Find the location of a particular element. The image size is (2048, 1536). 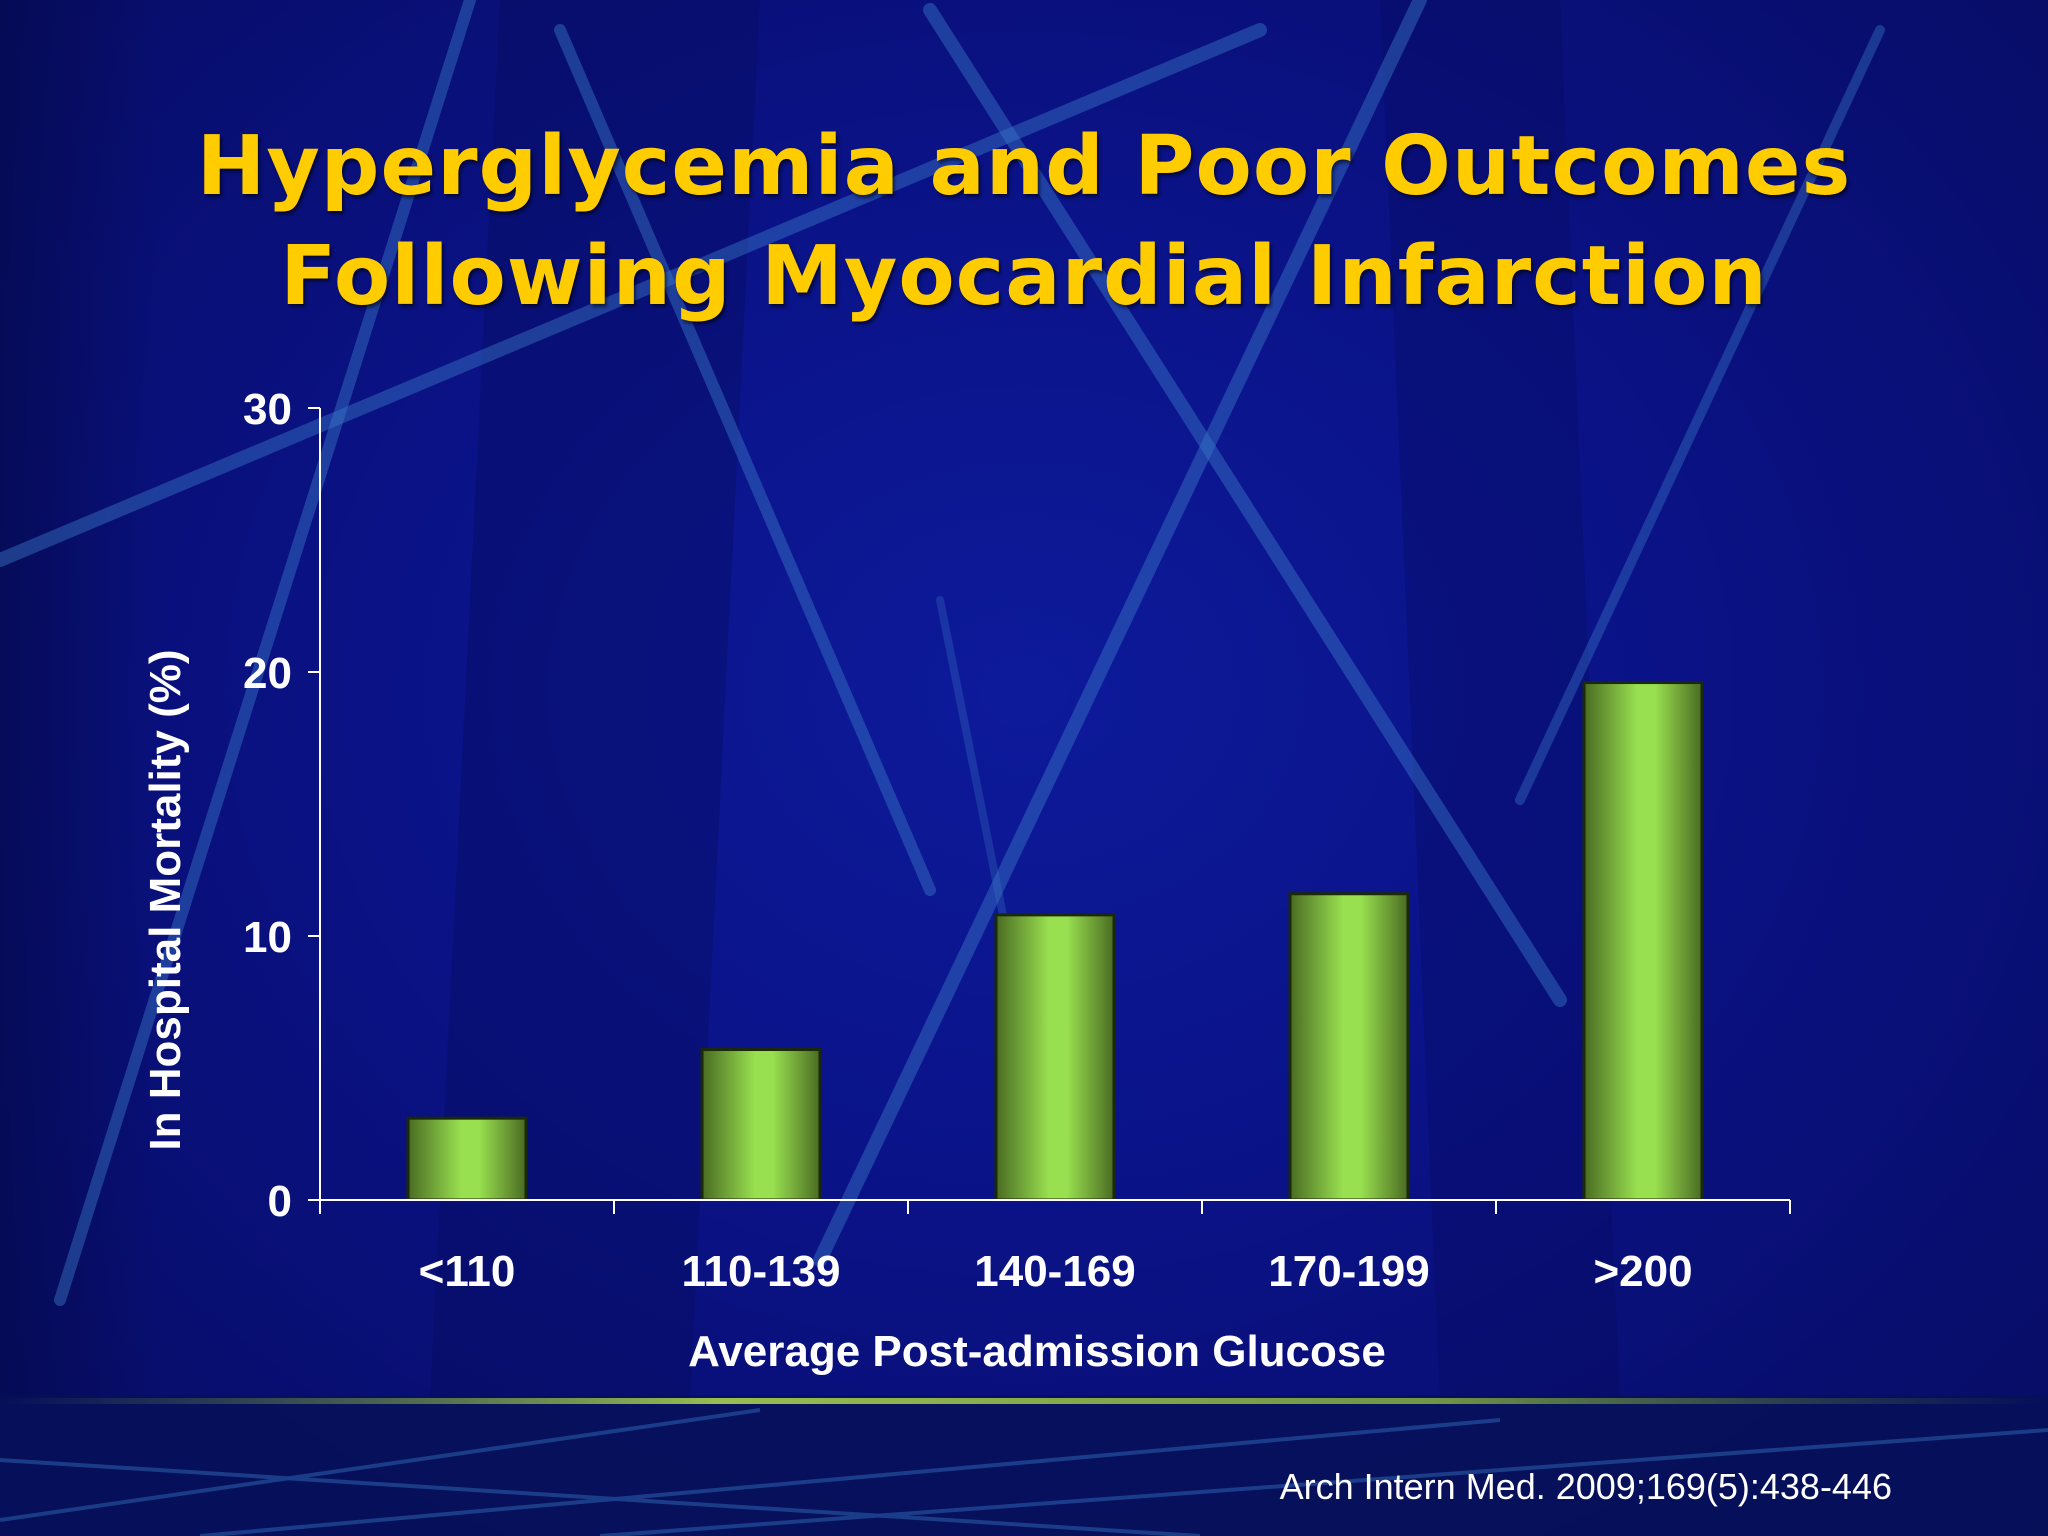

slide-title-line-2: Following Myocardial Infarction is located at coordinates (1024, 276).